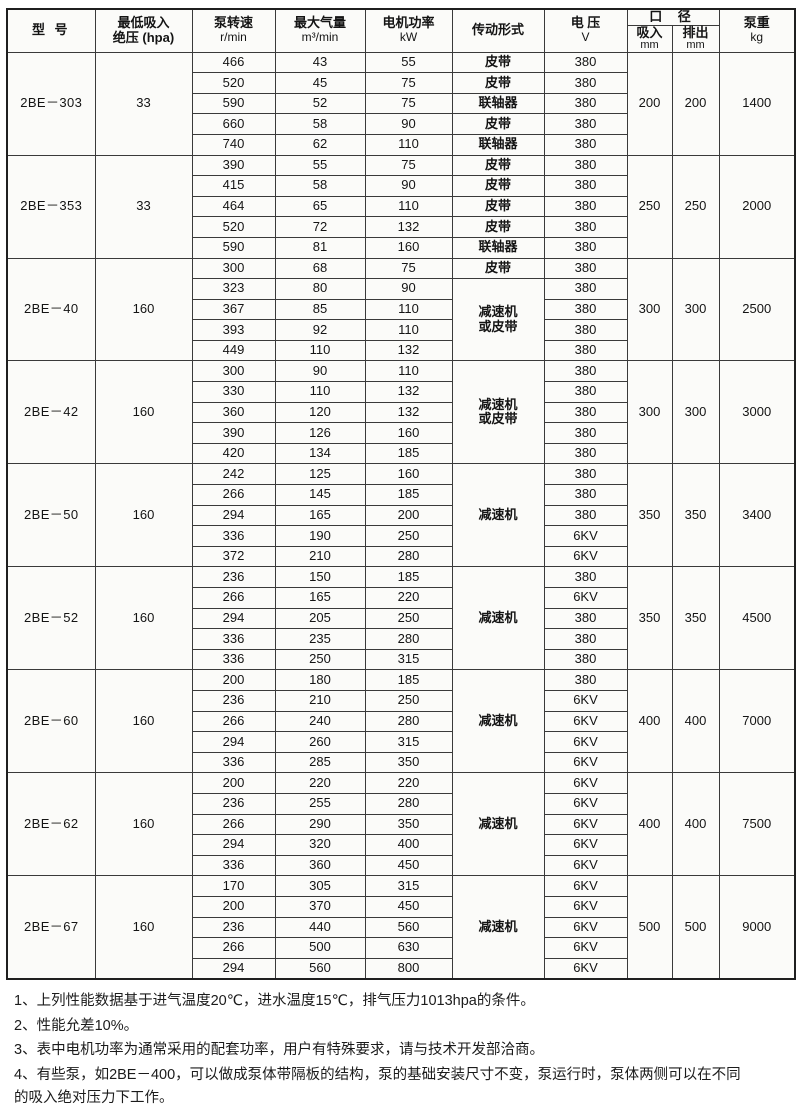  What do you see at coordinates (233, 453) in the screenshot?
I see `cell-pump-speed: 420` at bounding box center [233, 453].